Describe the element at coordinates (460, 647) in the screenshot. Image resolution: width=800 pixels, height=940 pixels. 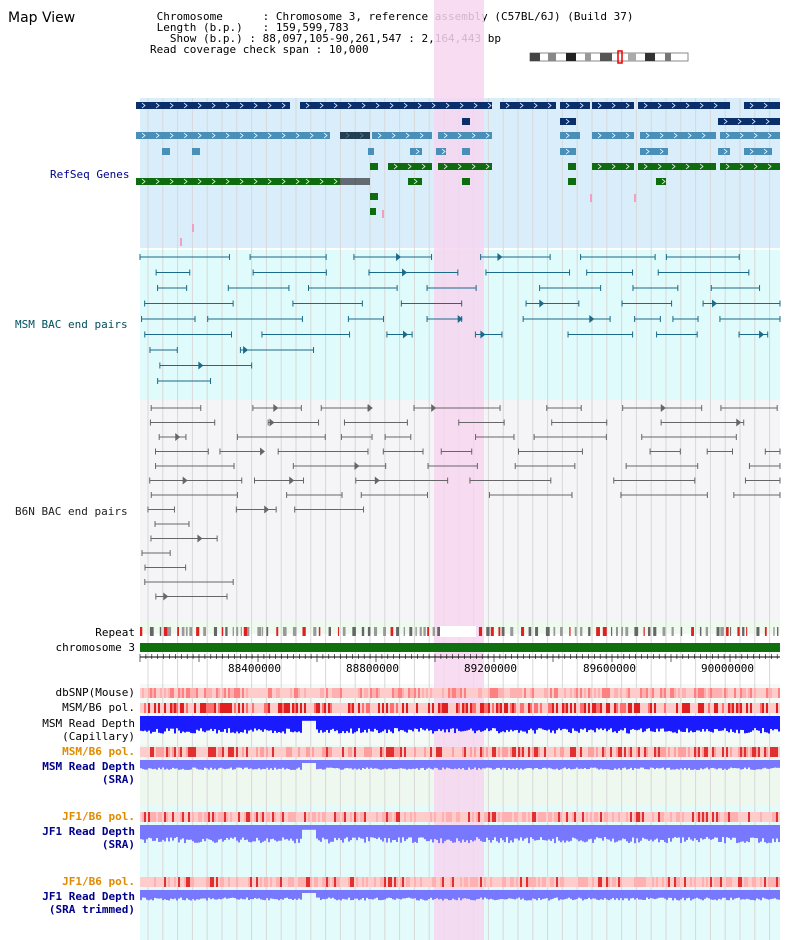
I see `chromosome-bar` at that location.